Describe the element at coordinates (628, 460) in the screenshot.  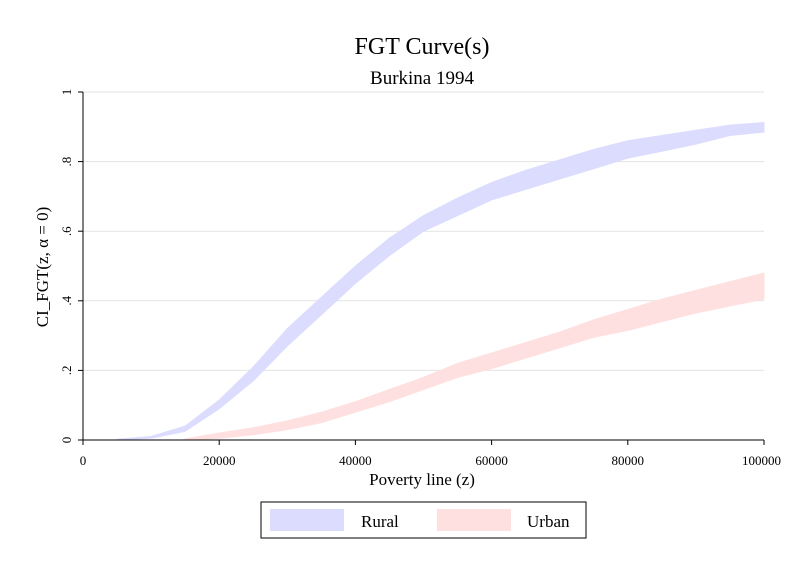
I see `x-tick-label-4: 80000` at that location.